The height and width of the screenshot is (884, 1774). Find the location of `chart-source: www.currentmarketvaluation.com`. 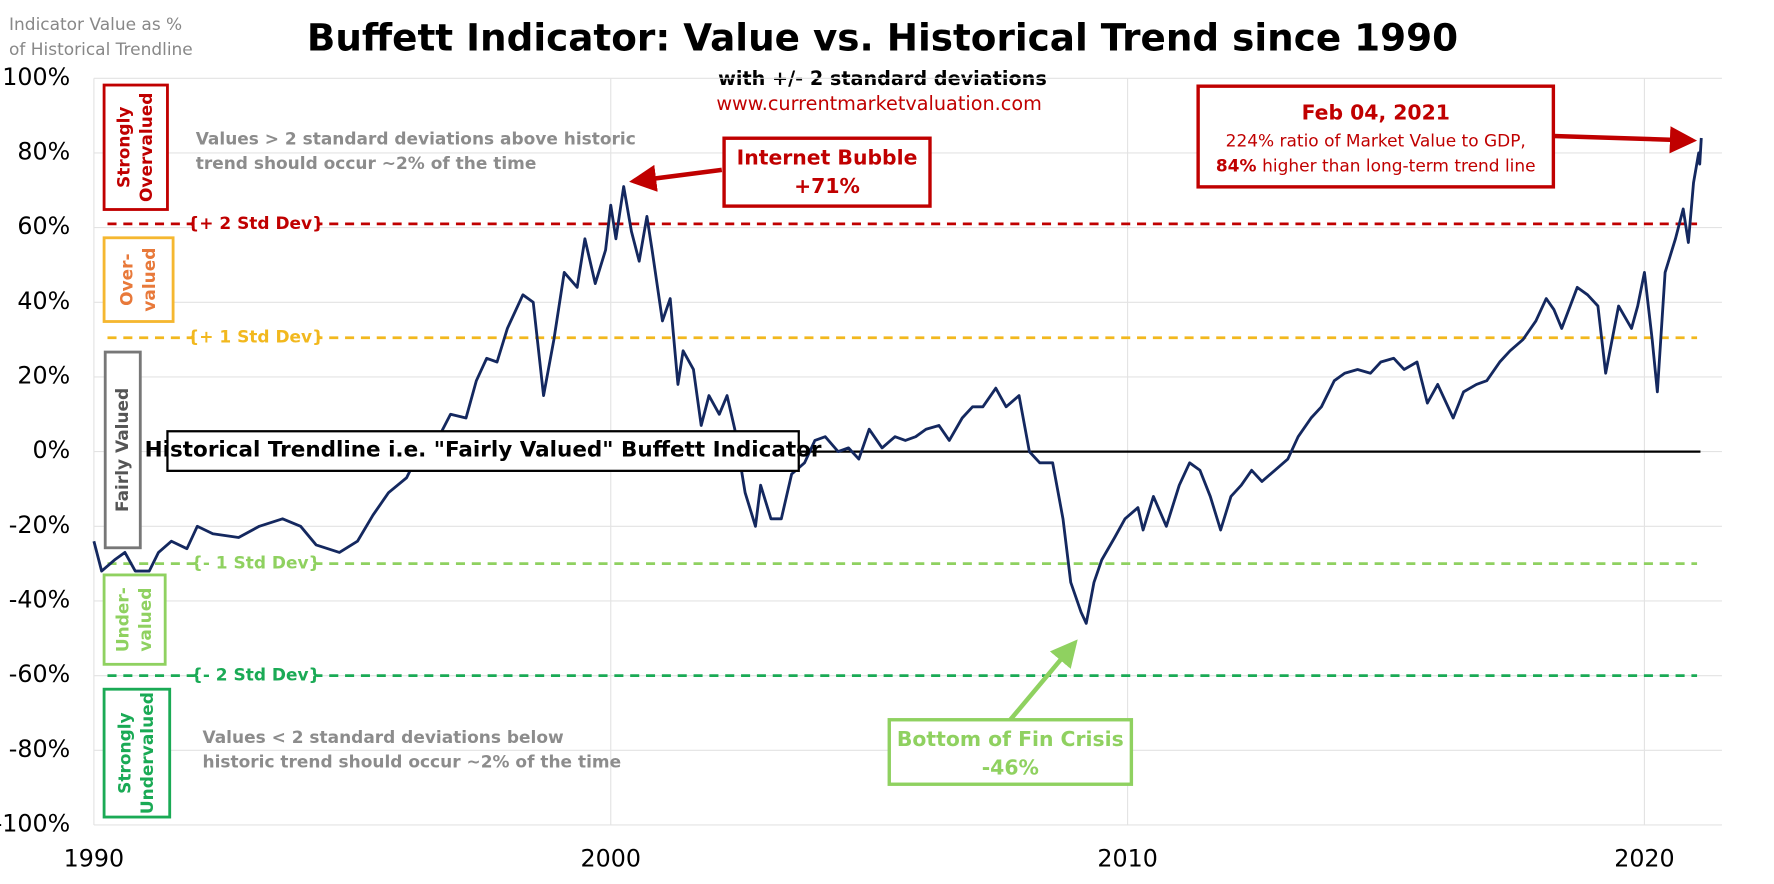

chart-source: www.currentmarketvaluation.com is located at coordinates (878, 103).